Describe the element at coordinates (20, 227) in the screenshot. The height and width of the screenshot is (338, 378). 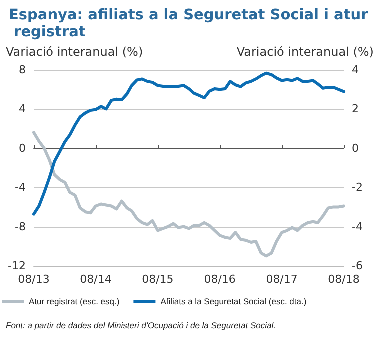
I see `y-tick-label: -8` at that location.